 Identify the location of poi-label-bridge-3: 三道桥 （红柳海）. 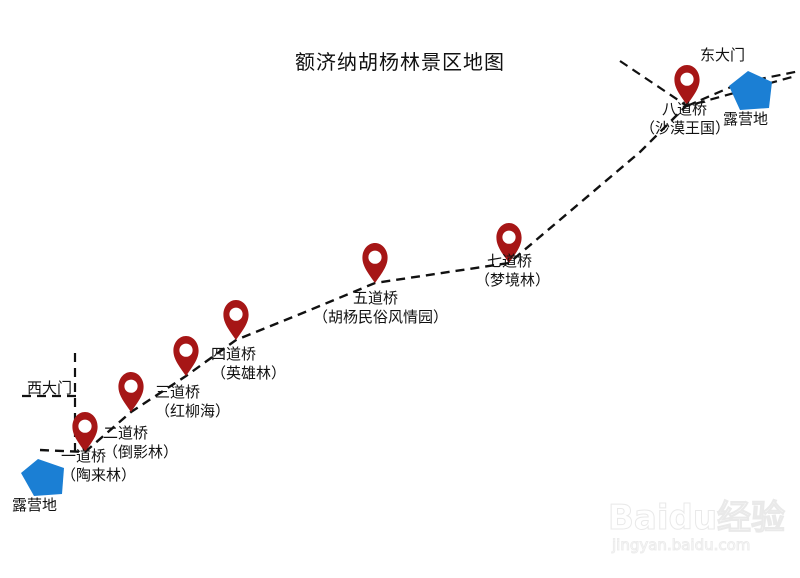
(192, 402).